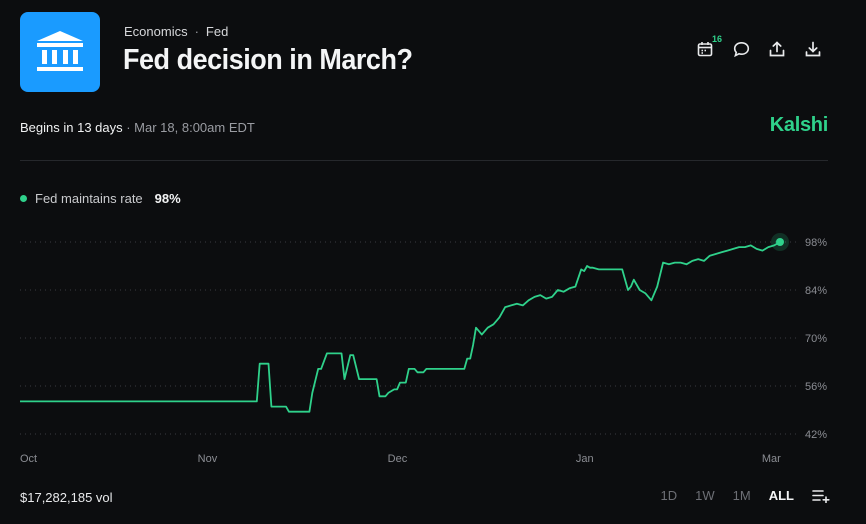 The height and width of the screenshot is (524, 866). Describe the element at coordinates (66, 497) in the screenshot. I see `volume-label: $17,282,185 vol` at that location.